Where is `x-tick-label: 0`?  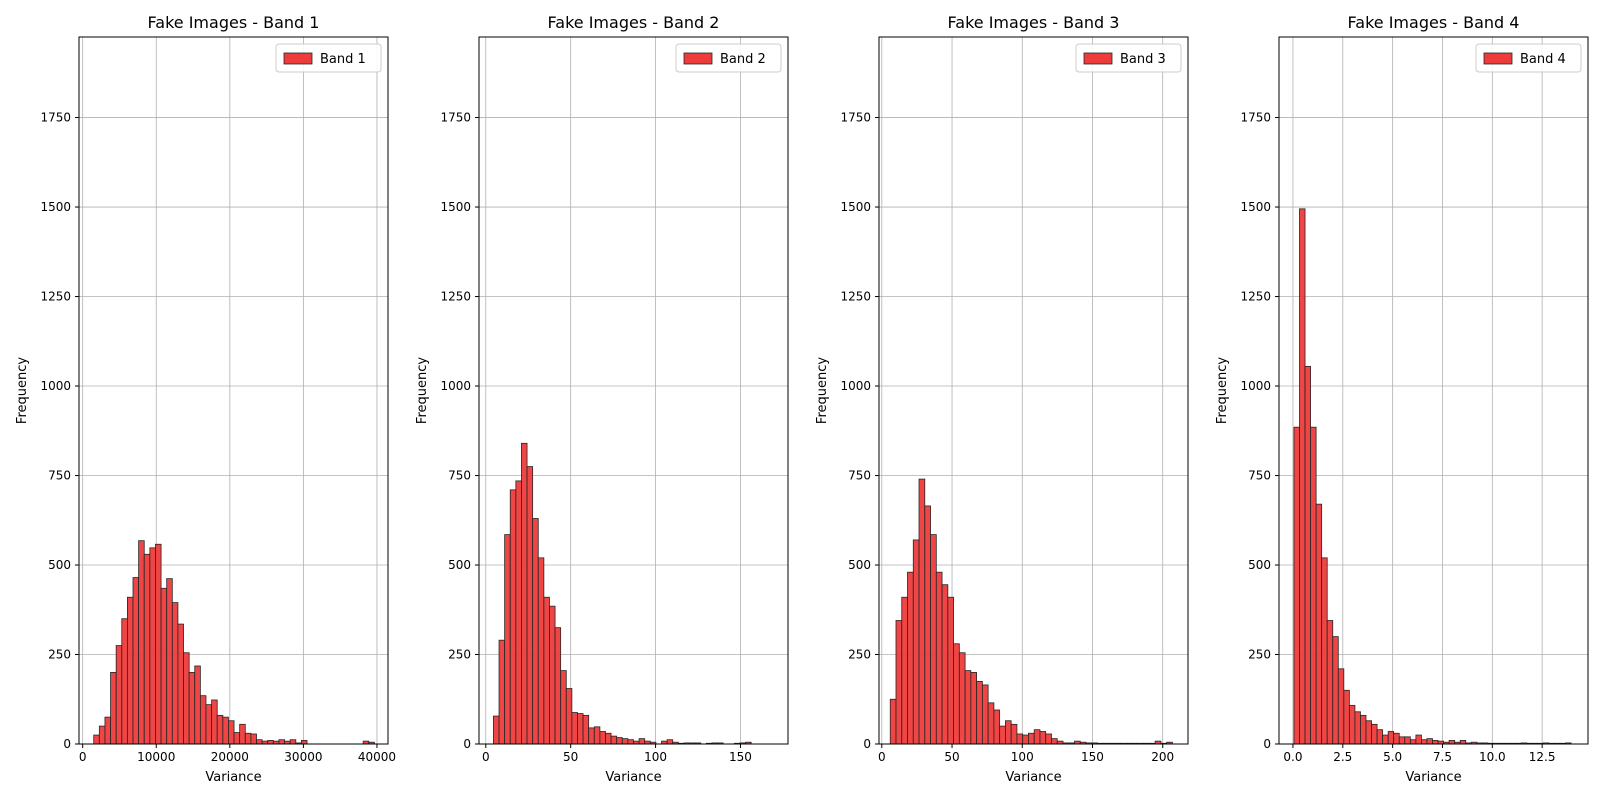
x-tick-label: 0 is located at coordinates (486, 757).